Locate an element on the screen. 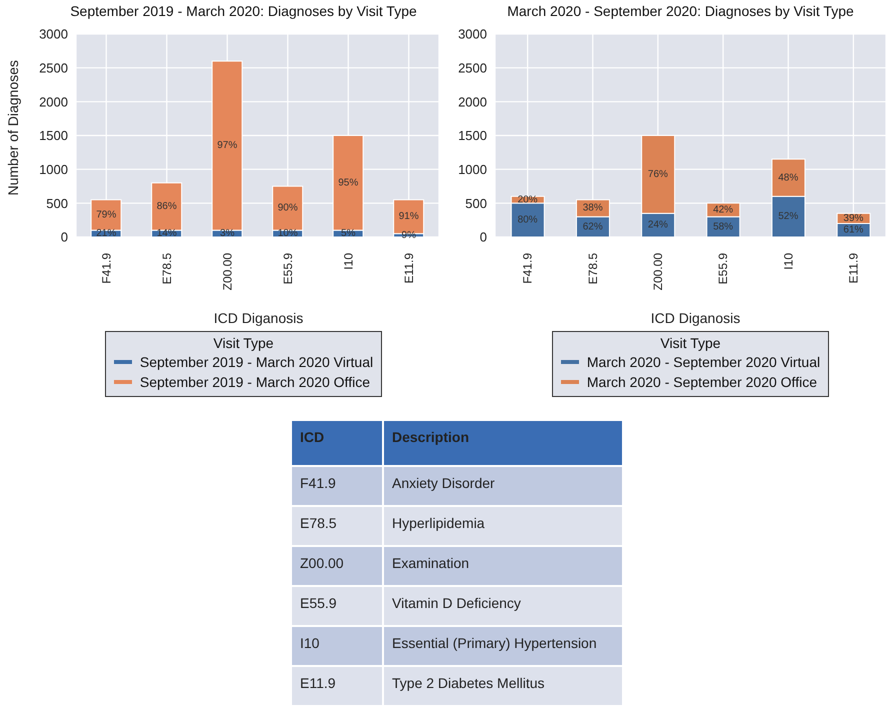 This screenshot has height=720, width=894. text: Anxiety Disorder is located at coordinates (443, 483).